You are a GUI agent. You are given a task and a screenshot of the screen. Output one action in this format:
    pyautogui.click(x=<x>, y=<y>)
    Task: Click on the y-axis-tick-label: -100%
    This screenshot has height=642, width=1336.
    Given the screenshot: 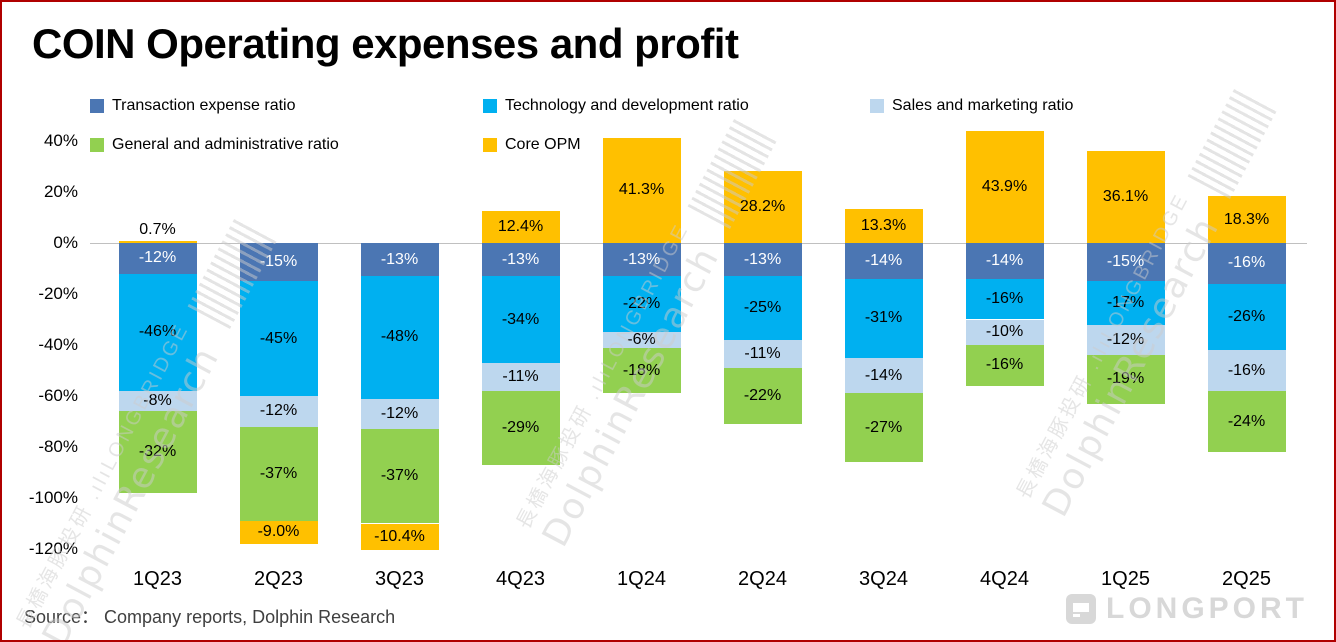 What is the action you would take?
    pyautogui.click(x=53, y=497)
    